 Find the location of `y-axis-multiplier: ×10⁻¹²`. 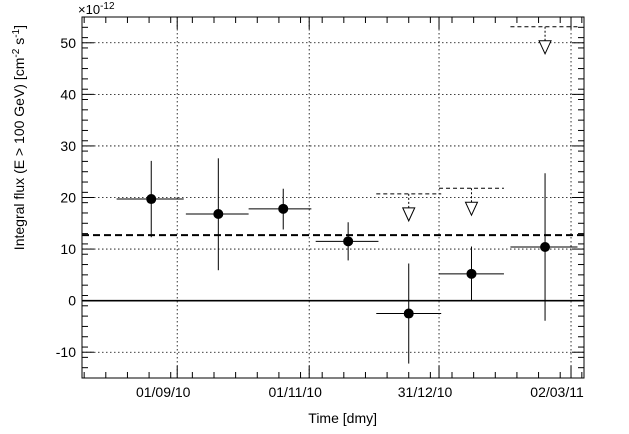

y-axis-multiplier: ×10⁻¹² is located at coordinates (96, 9).